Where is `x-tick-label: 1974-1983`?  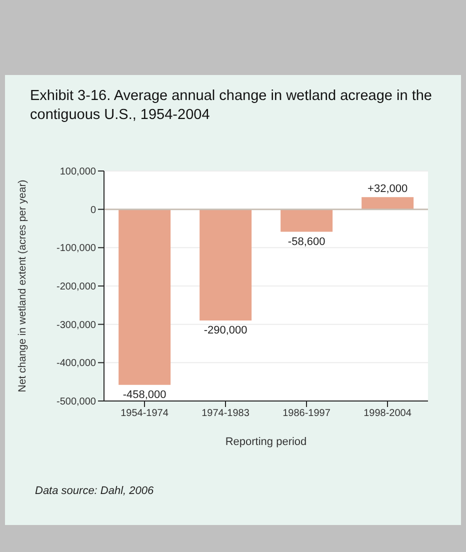
x-tick-label: 1974-1983 is located at coordinates (226, 414).